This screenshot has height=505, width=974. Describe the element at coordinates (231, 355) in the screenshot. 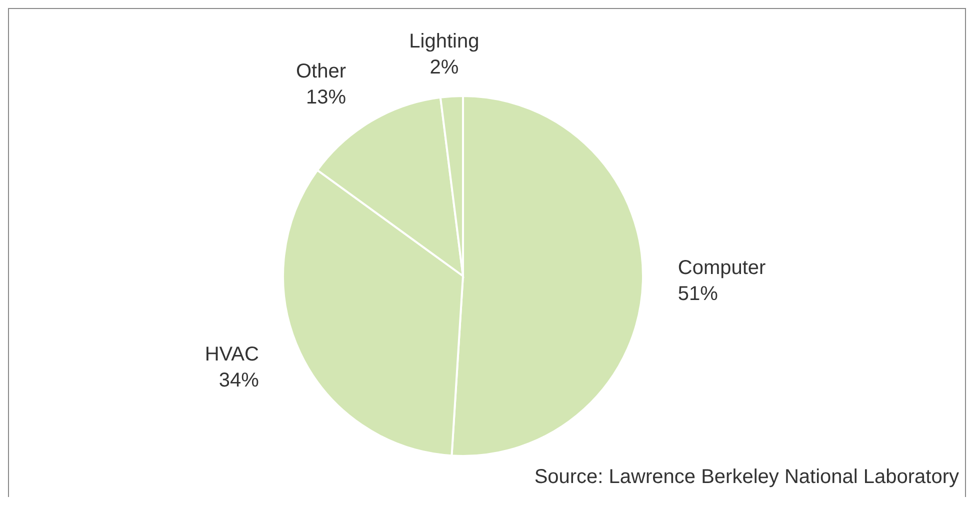

I see `slice-label: HVAC` at that location.